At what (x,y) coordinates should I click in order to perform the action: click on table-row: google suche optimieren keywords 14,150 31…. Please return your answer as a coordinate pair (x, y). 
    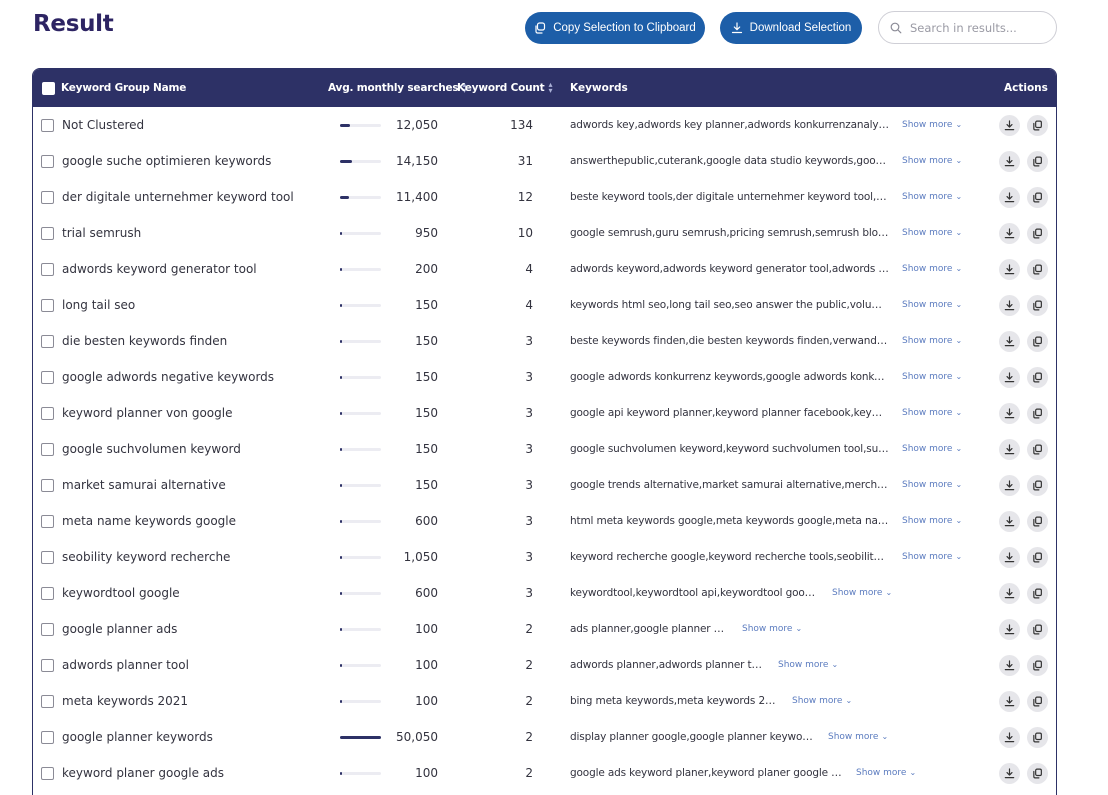
    Looking at the image, I should click on (544, 161).